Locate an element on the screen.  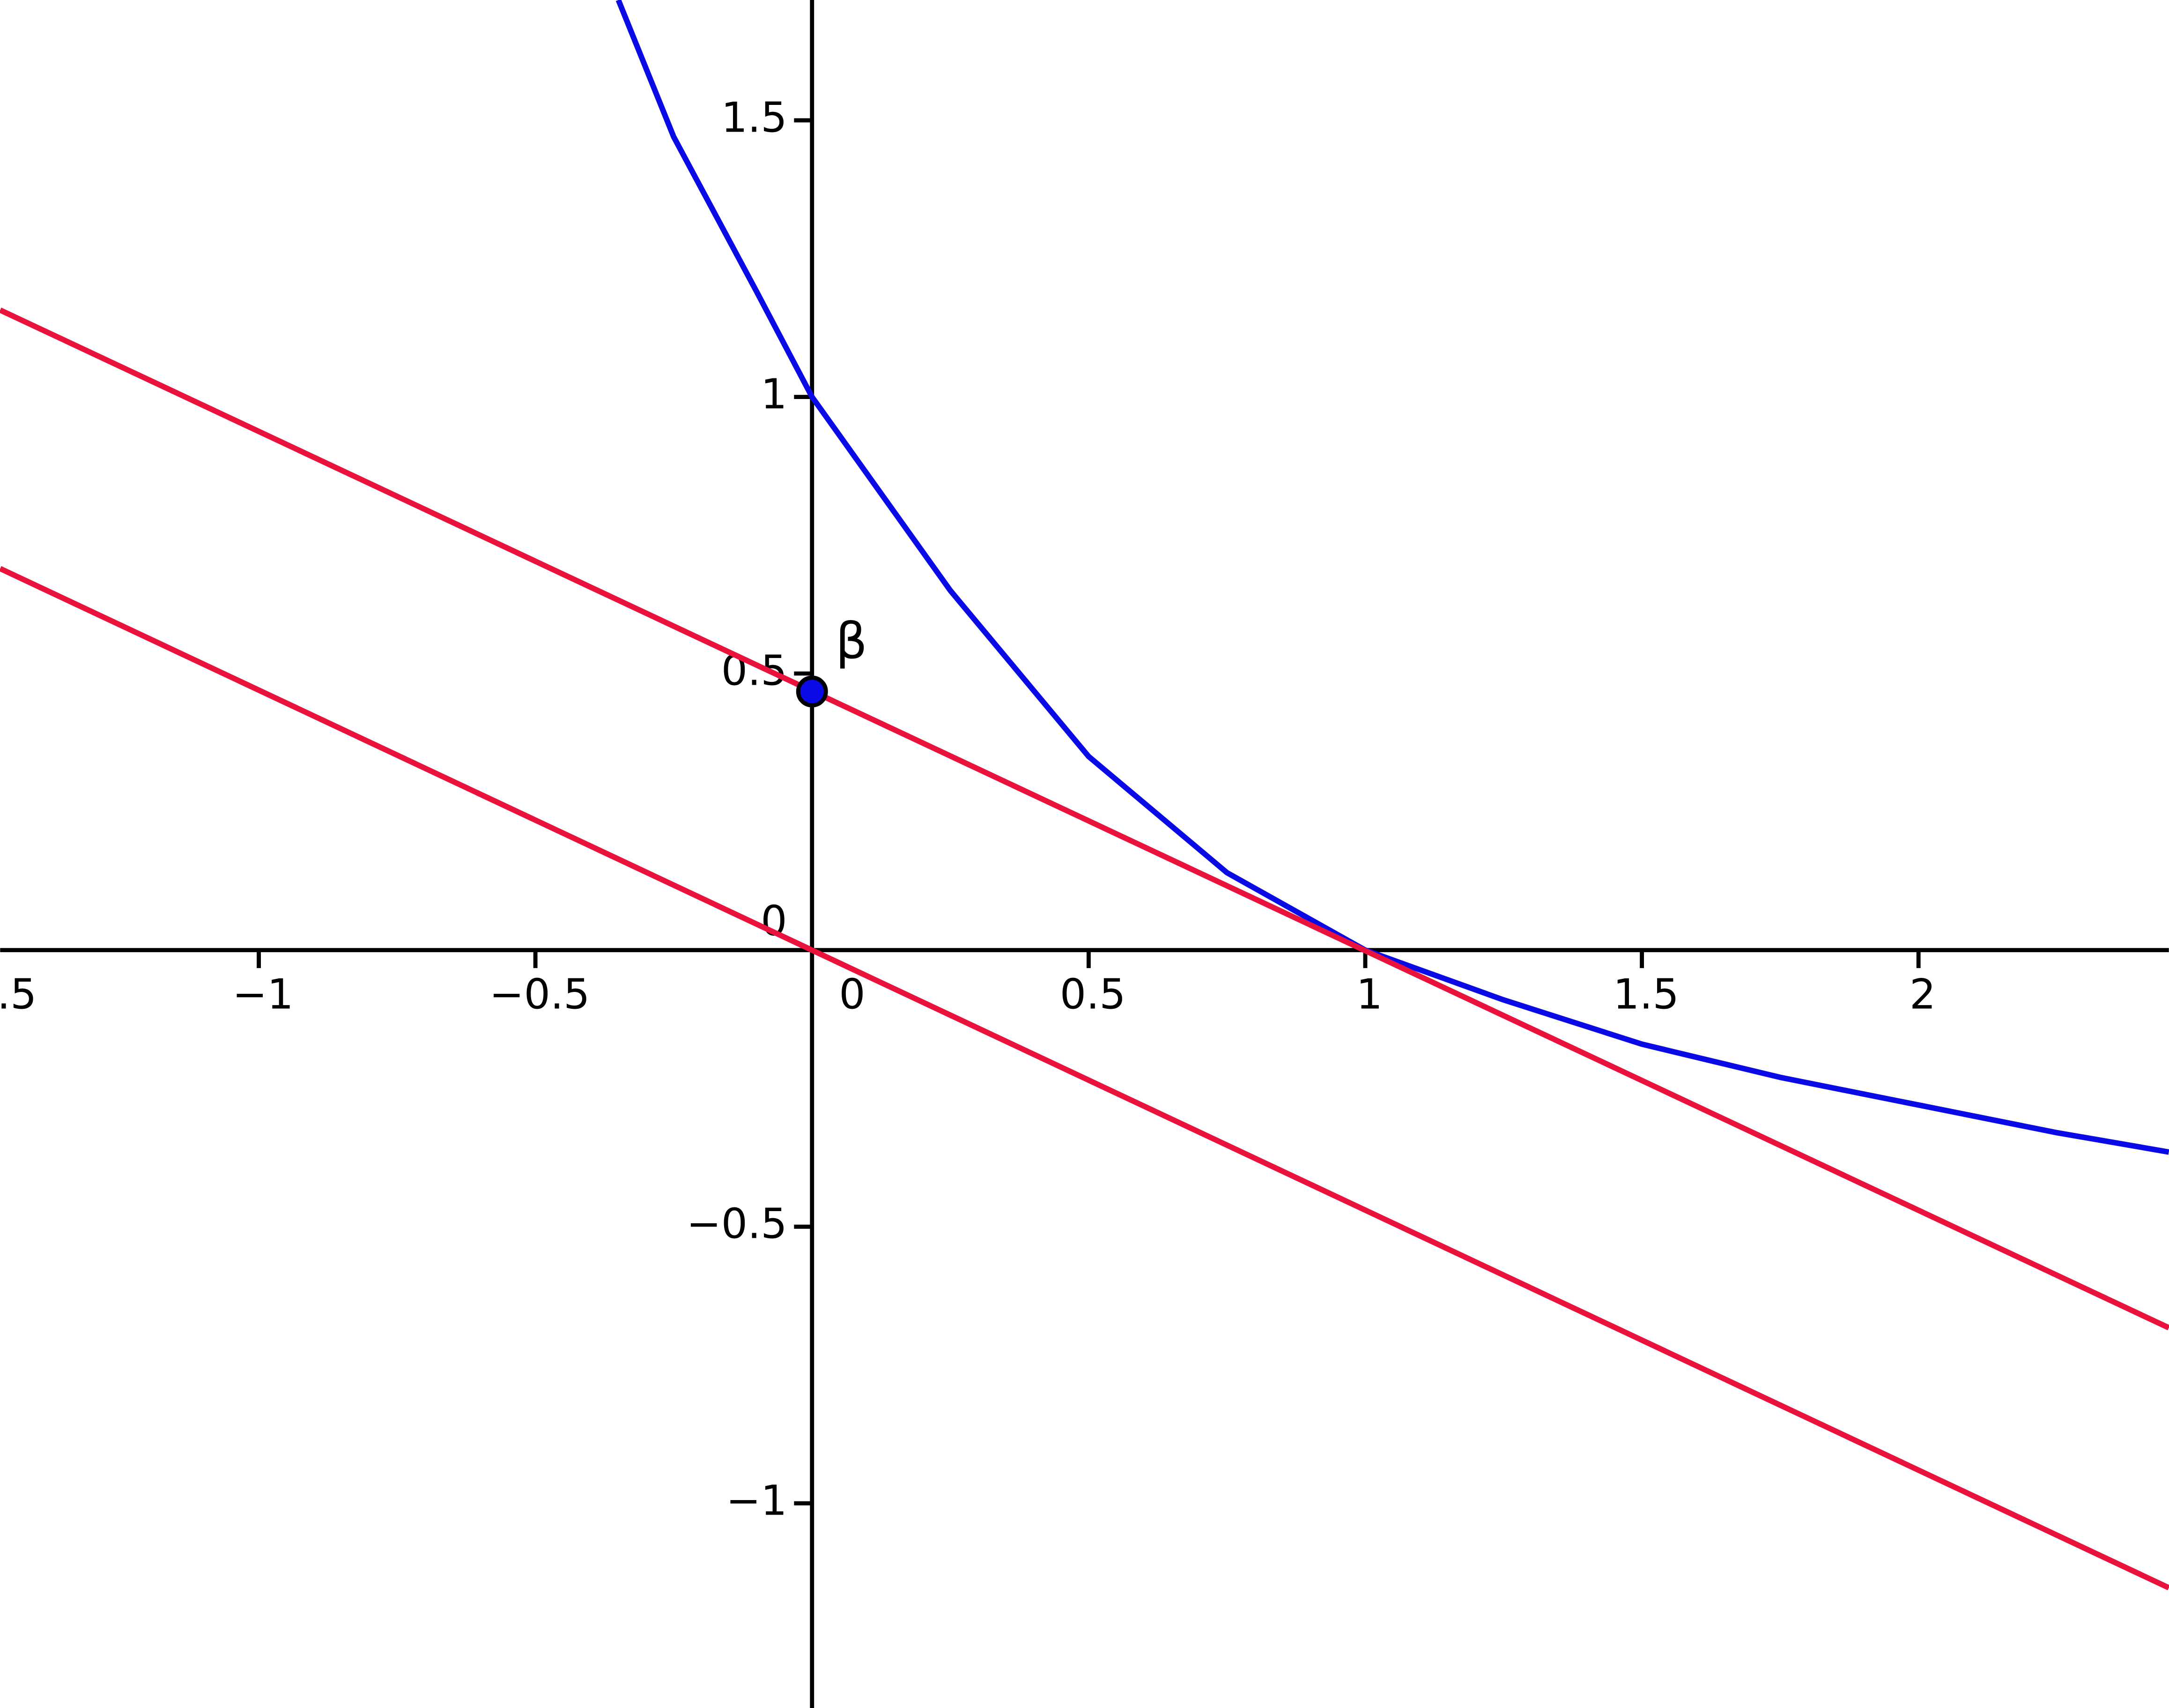
point-label: β is located at coordinates (851, 641).